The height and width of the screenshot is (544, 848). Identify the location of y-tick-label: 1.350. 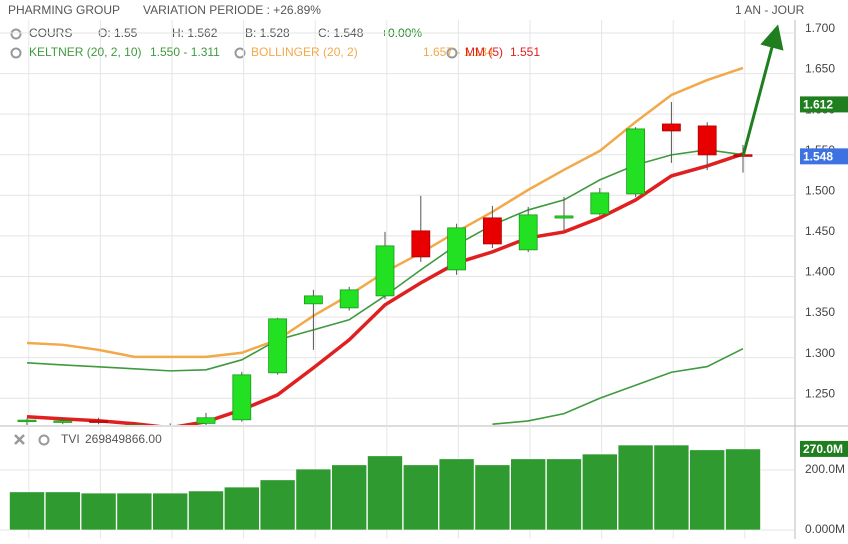
(820, 312).